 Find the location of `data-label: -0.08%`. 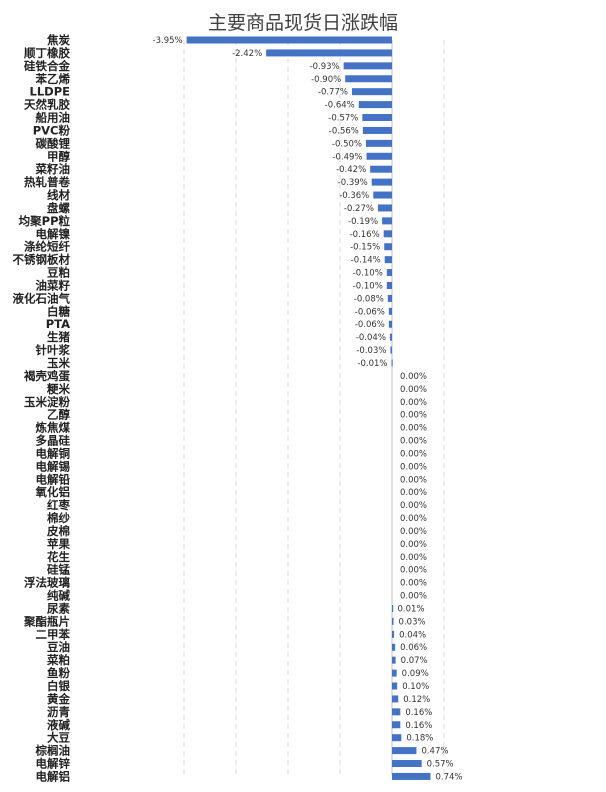

data-label: -0.08% is located at coordinates (369, 299).